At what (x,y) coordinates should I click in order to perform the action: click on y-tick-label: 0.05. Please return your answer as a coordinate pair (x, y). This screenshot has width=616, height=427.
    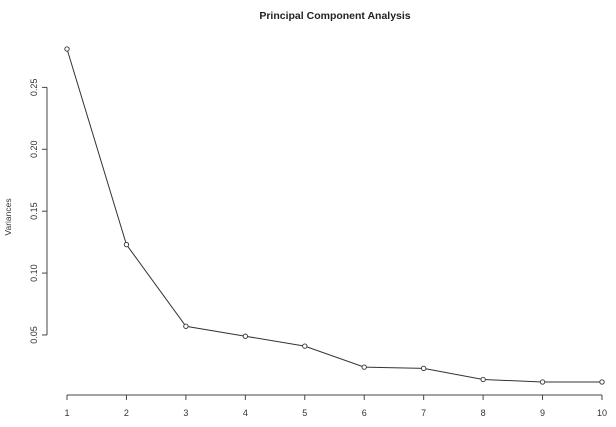
    Looking at the image, I should click on (34, 335).